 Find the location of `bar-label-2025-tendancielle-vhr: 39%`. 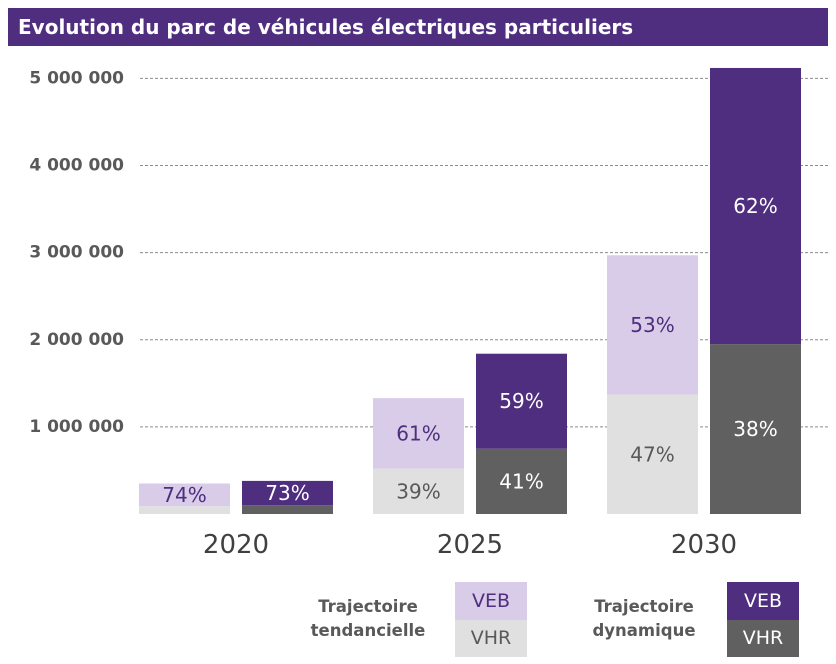

bar-label-2025-tendancielle-vhr: 39% is located at coordinates (418, 491).